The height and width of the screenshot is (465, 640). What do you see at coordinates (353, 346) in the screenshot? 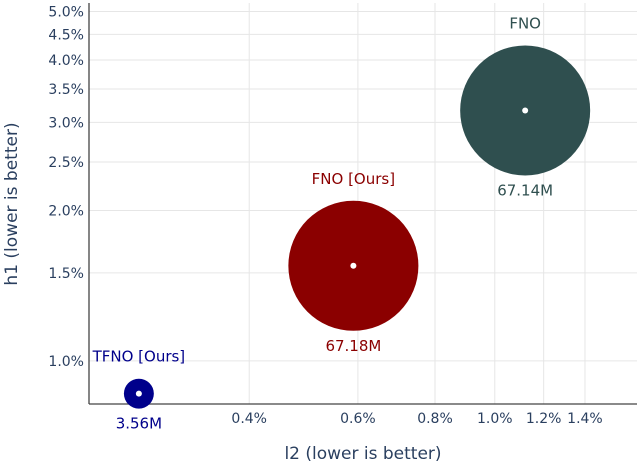
I see `point-params-label: 67.18M` at bounding box center [353, 346].